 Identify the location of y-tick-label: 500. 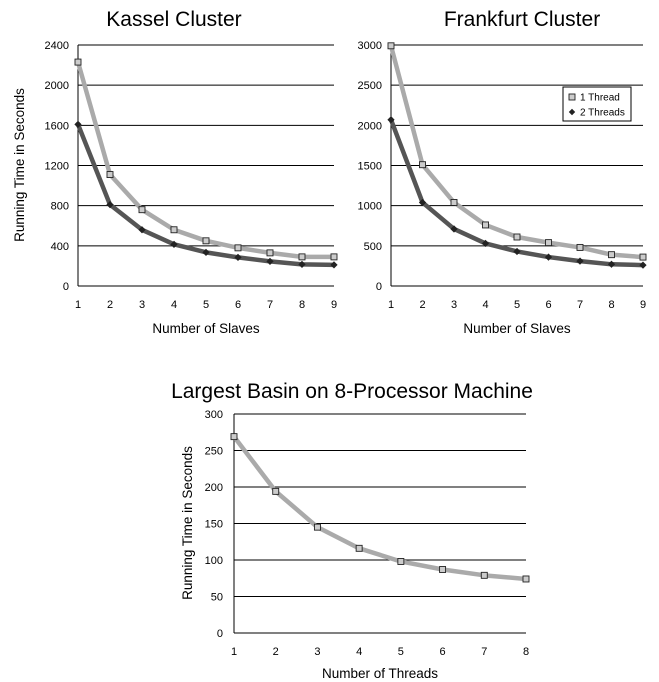
(373, 247).